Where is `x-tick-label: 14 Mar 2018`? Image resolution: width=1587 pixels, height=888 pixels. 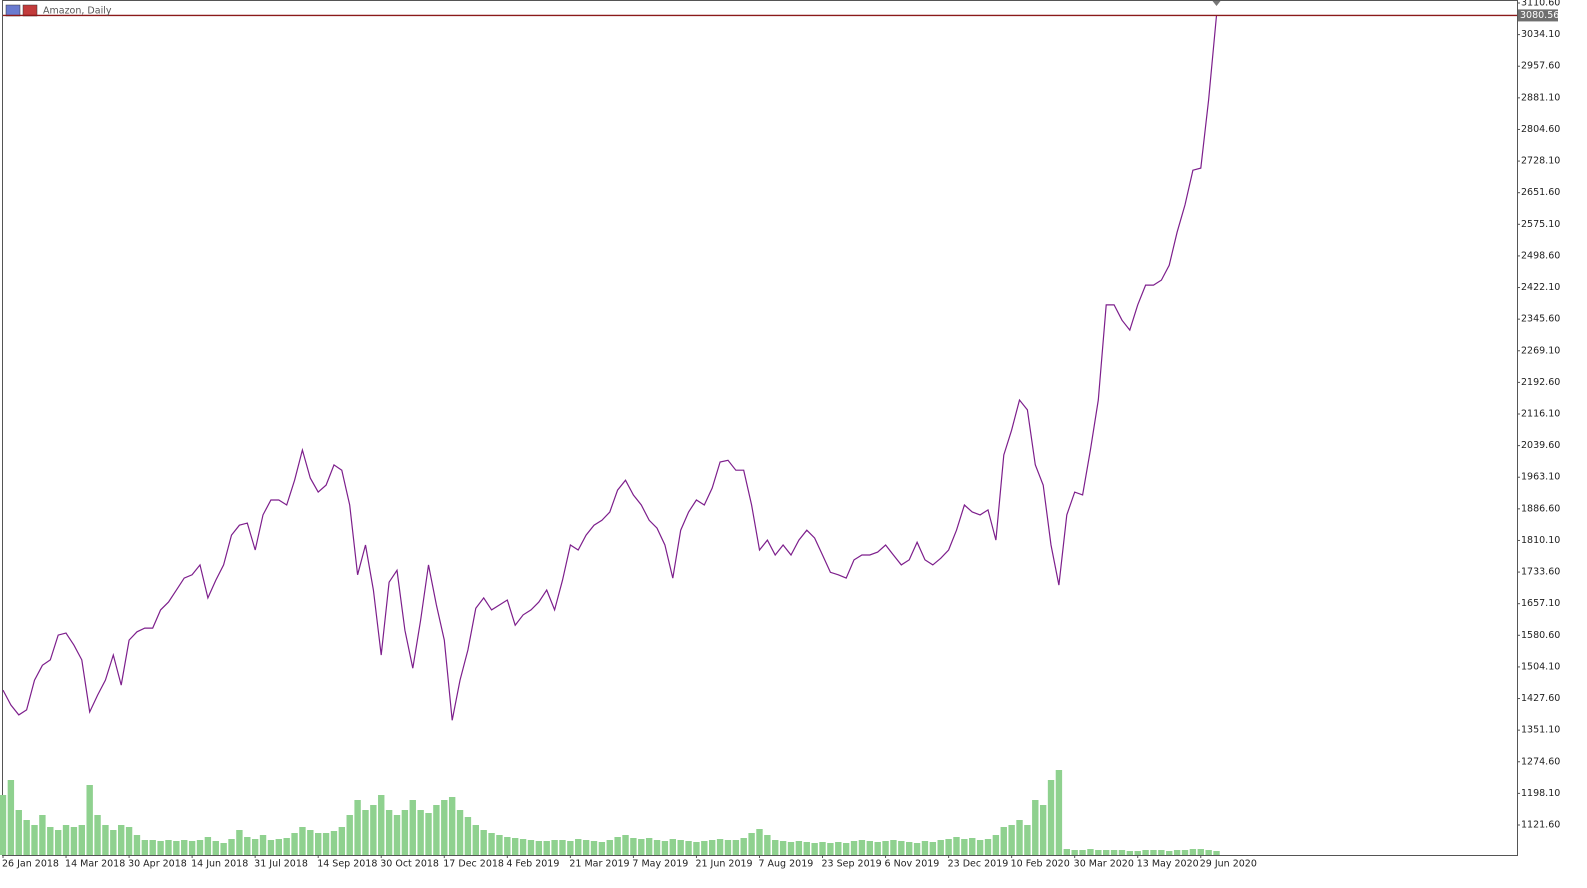 x-tick-label: 14 Mar 2018 is located at coordinates (95, 864).